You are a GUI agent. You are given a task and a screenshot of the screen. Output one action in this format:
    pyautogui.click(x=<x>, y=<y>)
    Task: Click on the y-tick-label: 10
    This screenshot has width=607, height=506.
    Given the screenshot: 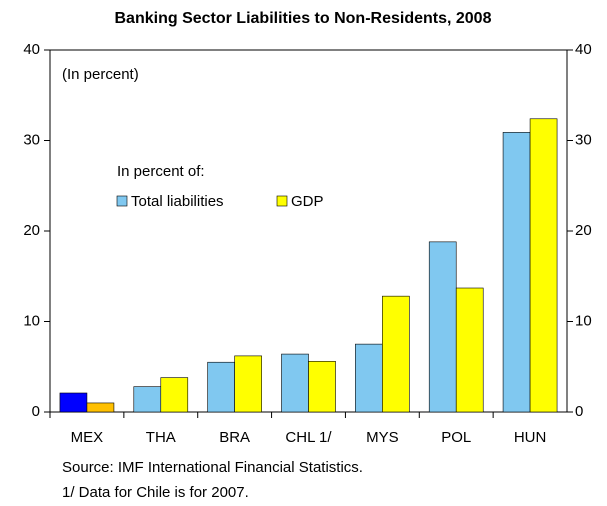 What is the action you would take?
    pyautogui.click(x=31, y=320)
    